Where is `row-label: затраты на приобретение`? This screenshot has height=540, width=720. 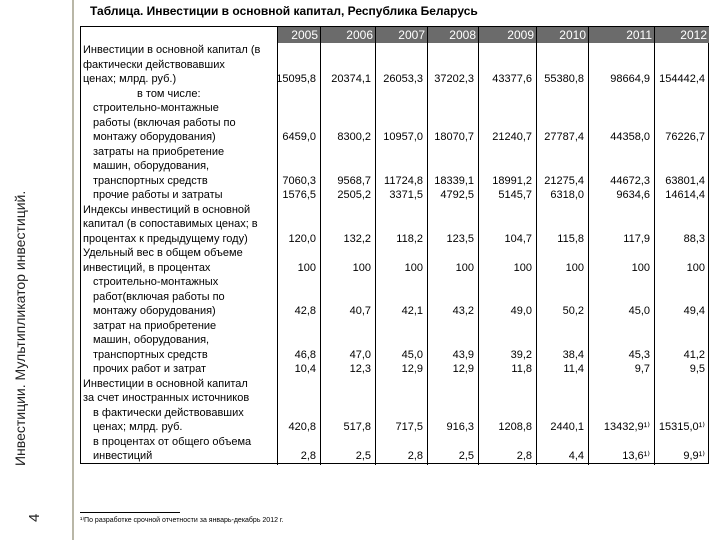 row-label: затраты на приобретение is located at coordinates (159, 151).